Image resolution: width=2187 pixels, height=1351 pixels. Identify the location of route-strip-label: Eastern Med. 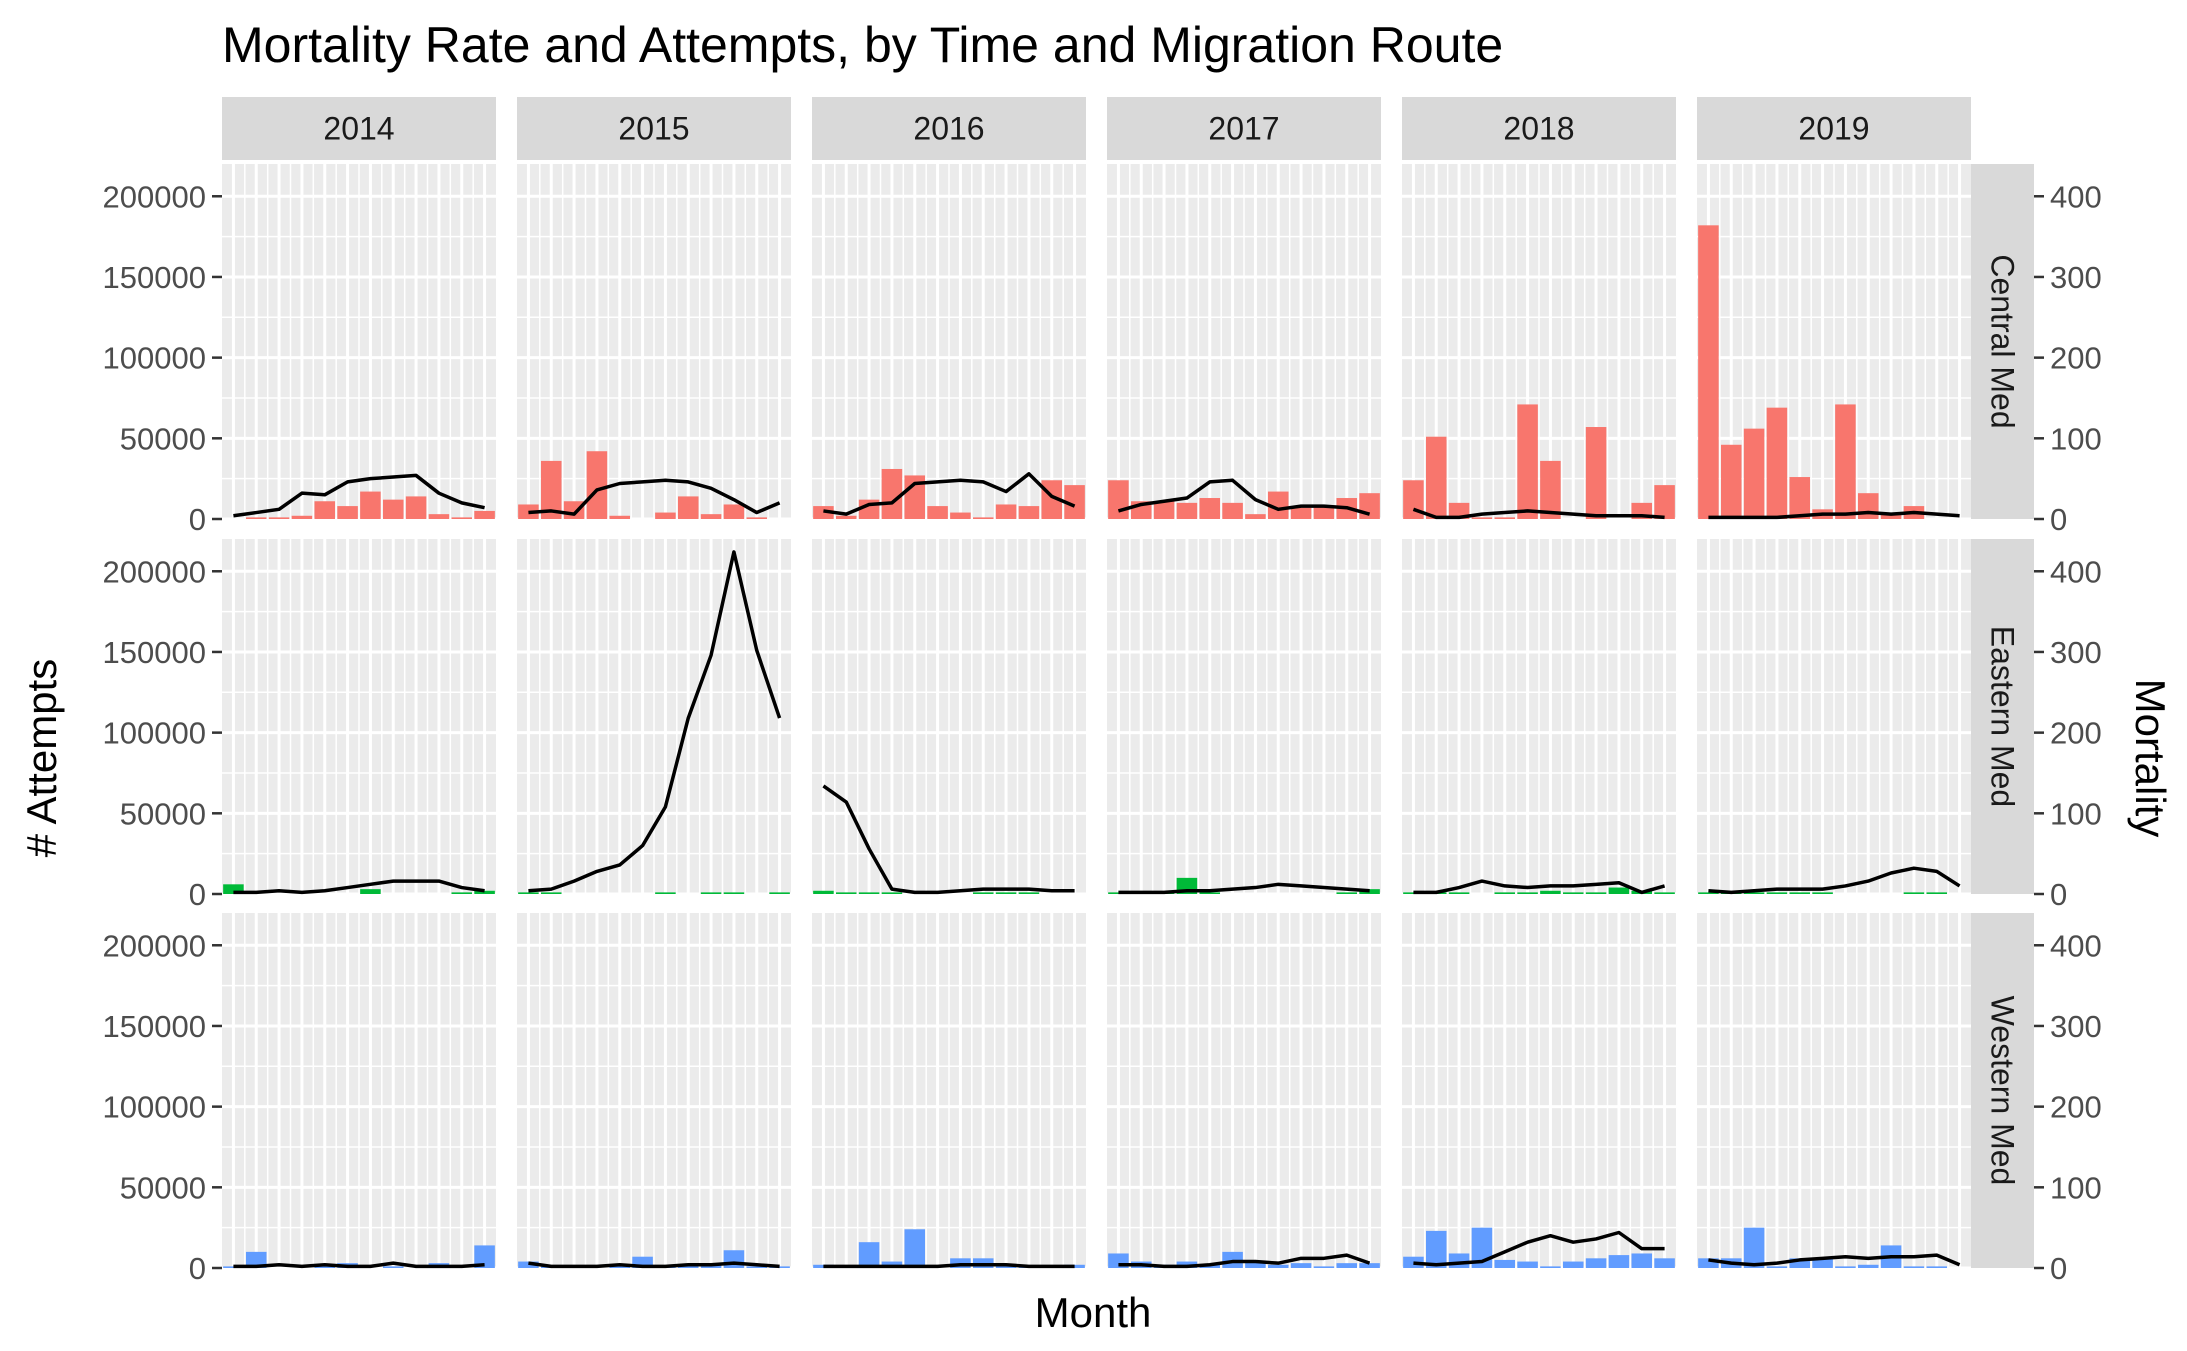
(2003, 716).